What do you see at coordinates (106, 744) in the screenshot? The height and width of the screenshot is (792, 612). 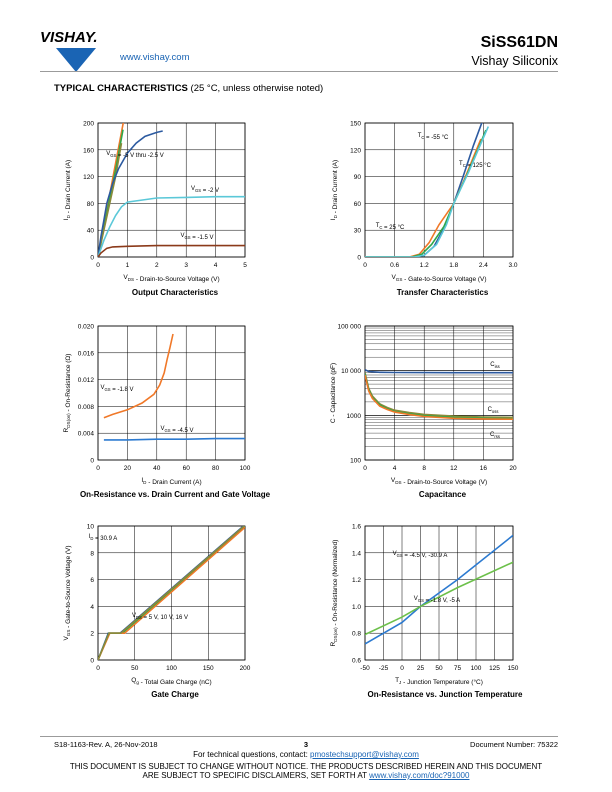 I see `footer-revision: S18-1163-Rev. A, 26-Nov-2018` at bounding box center [106, 744].